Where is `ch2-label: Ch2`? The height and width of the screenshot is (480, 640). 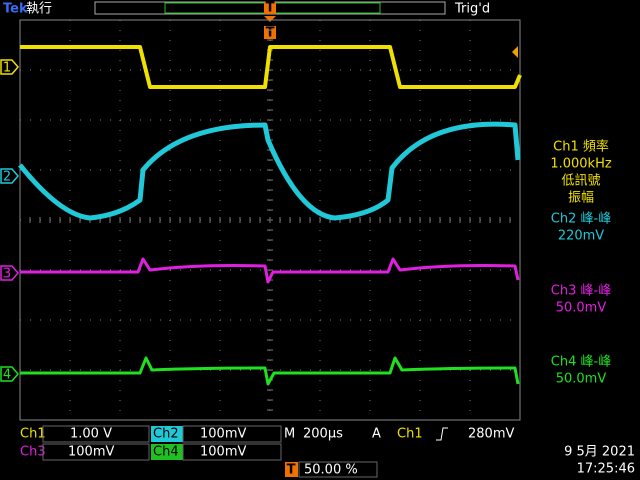
ch2-label: Ch2 is located at coordinates (166, 434).